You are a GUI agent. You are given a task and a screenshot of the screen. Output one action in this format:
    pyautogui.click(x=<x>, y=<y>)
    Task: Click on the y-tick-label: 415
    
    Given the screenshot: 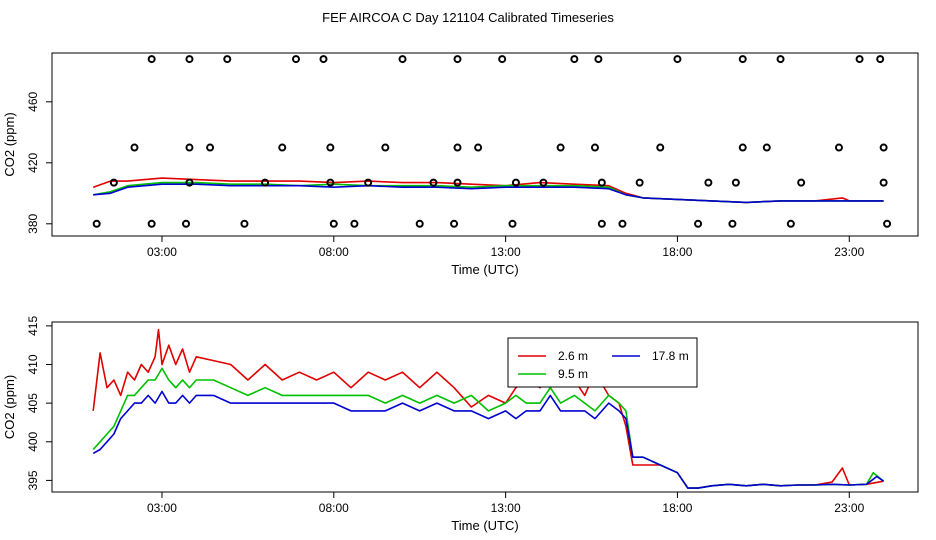 What is the action you would take?
    pyautogui.click(x=33, y=326)
    